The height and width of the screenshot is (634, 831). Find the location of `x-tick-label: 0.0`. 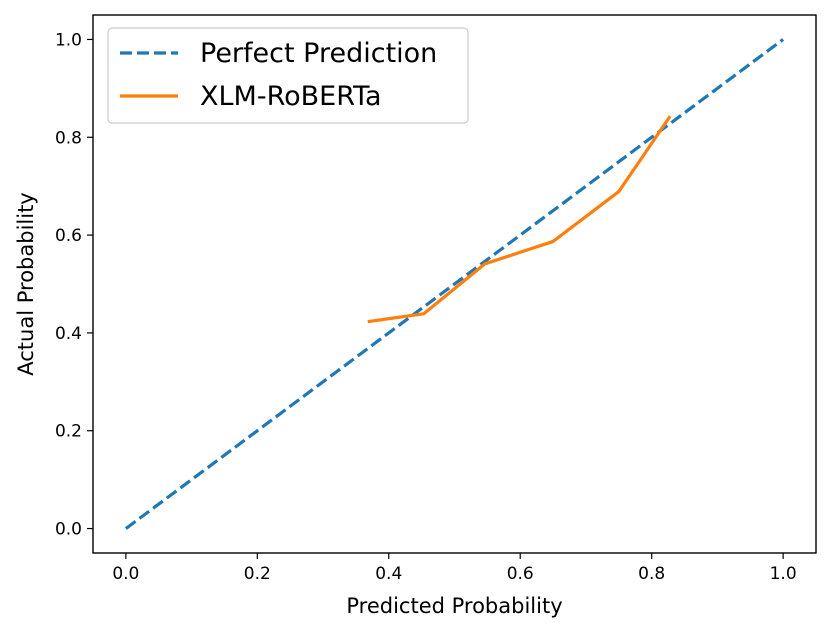

x-tick-label: 0.0 is located at coordinates (125, 574).